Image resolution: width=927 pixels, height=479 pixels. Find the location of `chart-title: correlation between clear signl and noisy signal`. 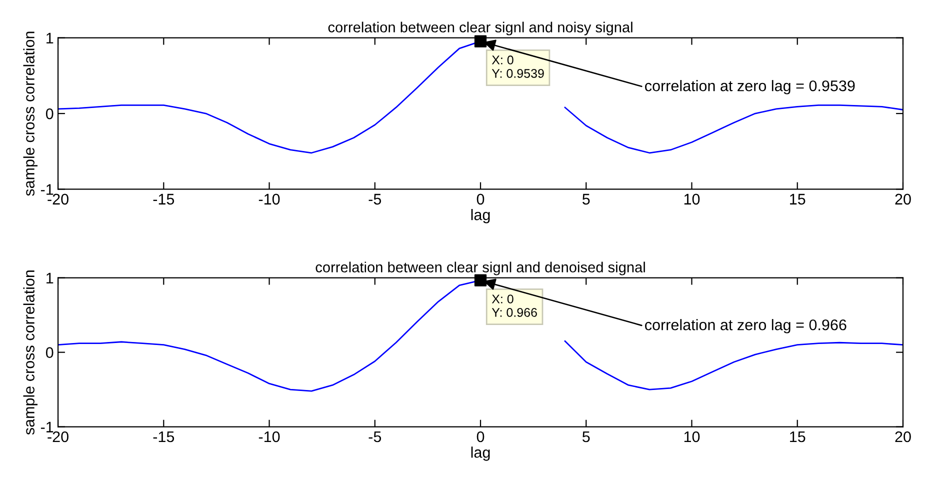

chart-title: correlation between clear signl and noisy signal is located at coordinates (480, 29).